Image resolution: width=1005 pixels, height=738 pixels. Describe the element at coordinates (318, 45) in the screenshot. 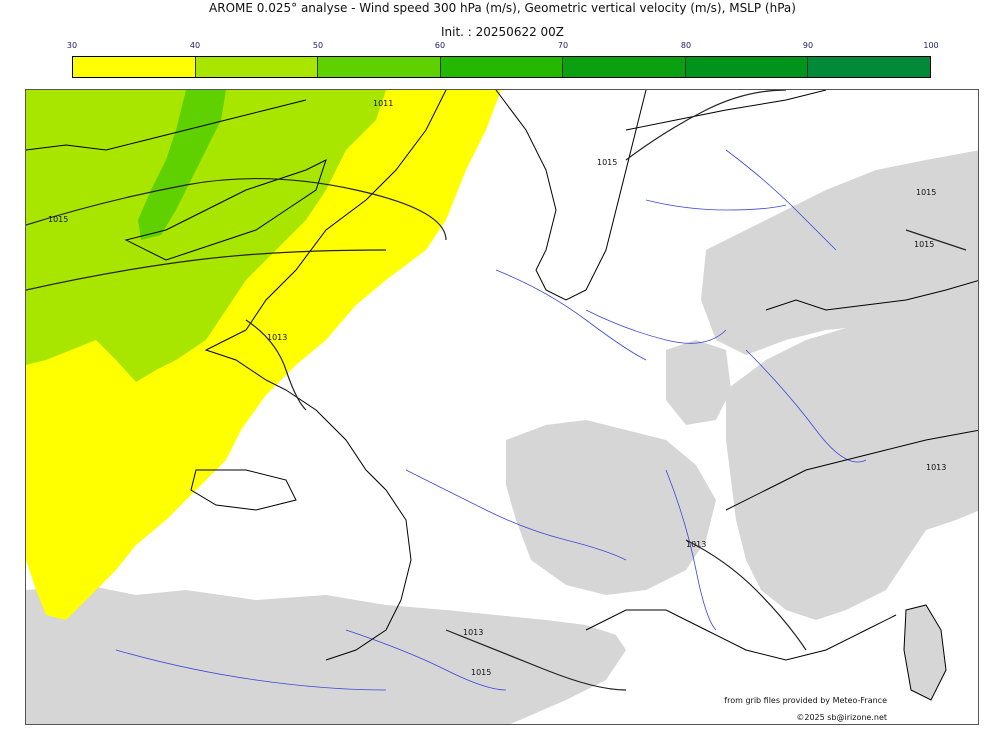

I see `colorbar-tick-50: 50` at that location.